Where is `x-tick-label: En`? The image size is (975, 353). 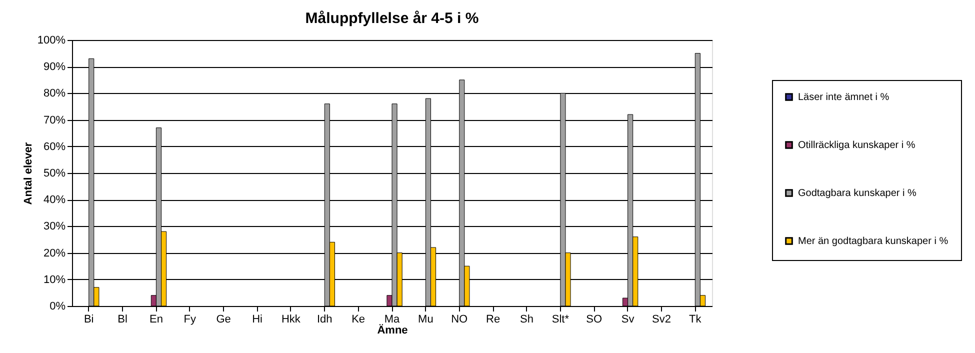 x-tick-label: En is located at coordinates (156, 320).